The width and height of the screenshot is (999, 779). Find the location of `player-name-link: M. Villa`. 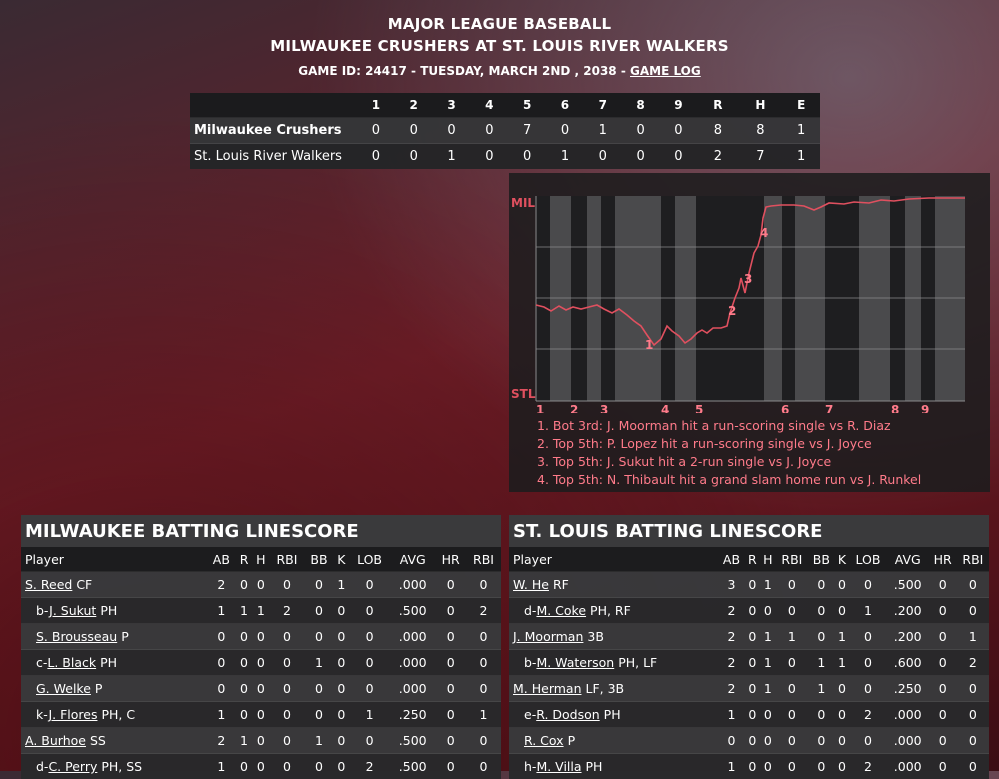

player-name-link: M. Villa is located at coordinates (558, 766).